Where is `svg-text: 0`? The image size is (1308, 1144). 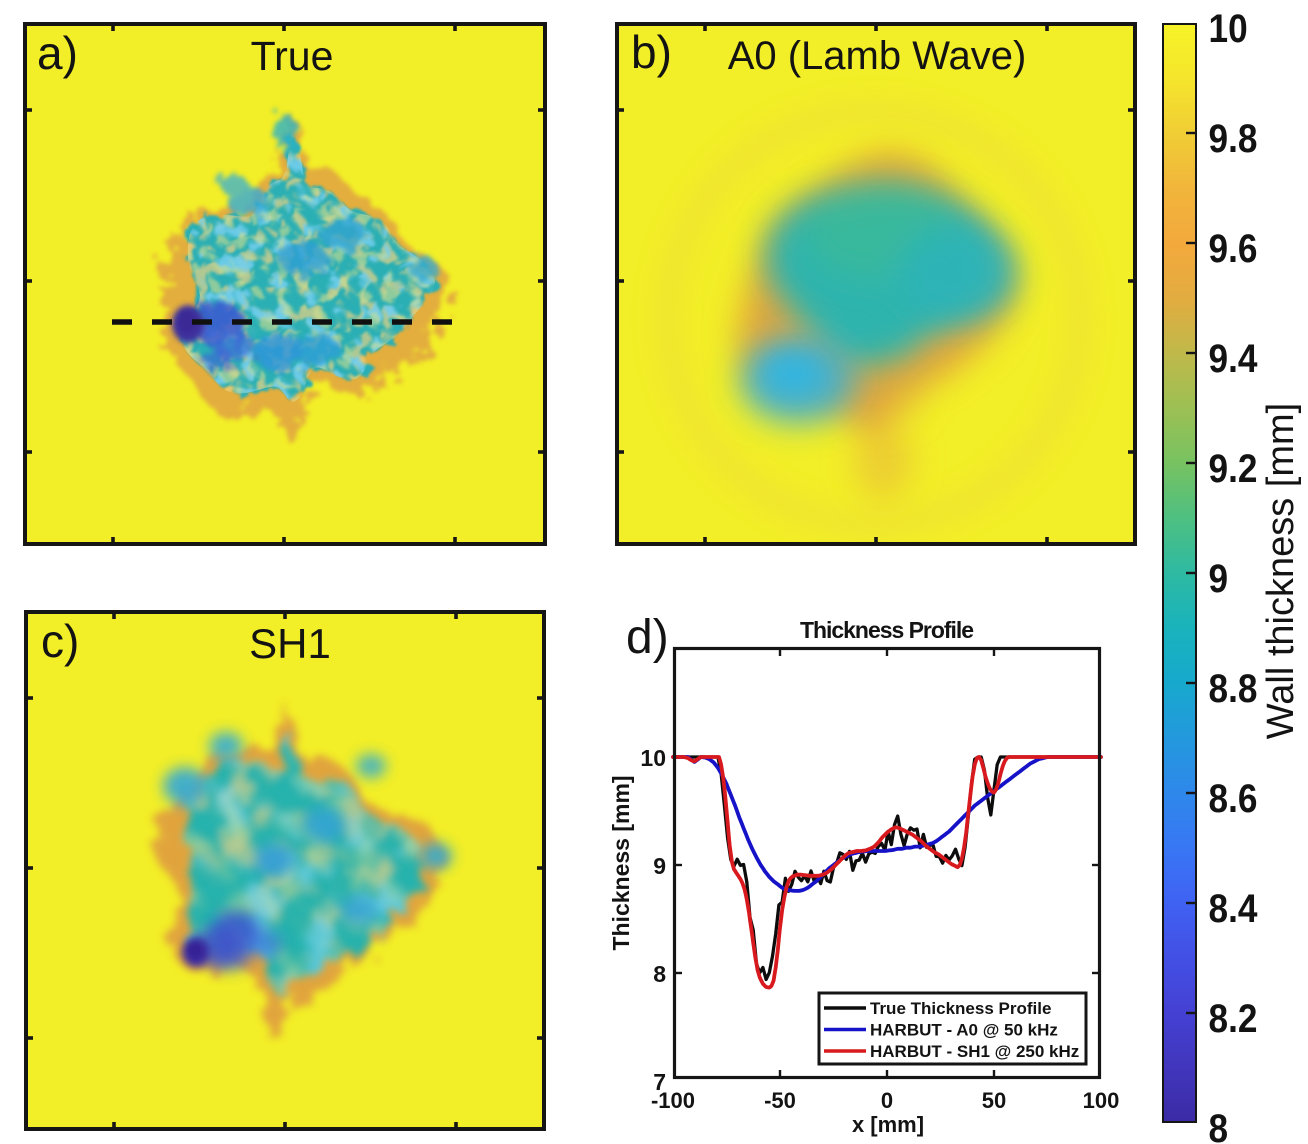 svg-text: 0 is located at coordinates (887, 1100).